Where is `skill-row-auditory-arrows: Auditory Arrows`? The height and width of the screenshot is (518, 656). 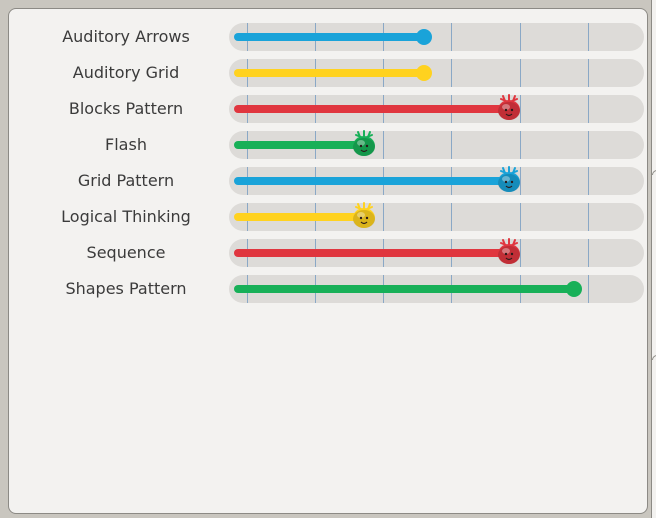
skill-row-auditory-arrows: Auditory Arrows is located at coordinates (329, 37).